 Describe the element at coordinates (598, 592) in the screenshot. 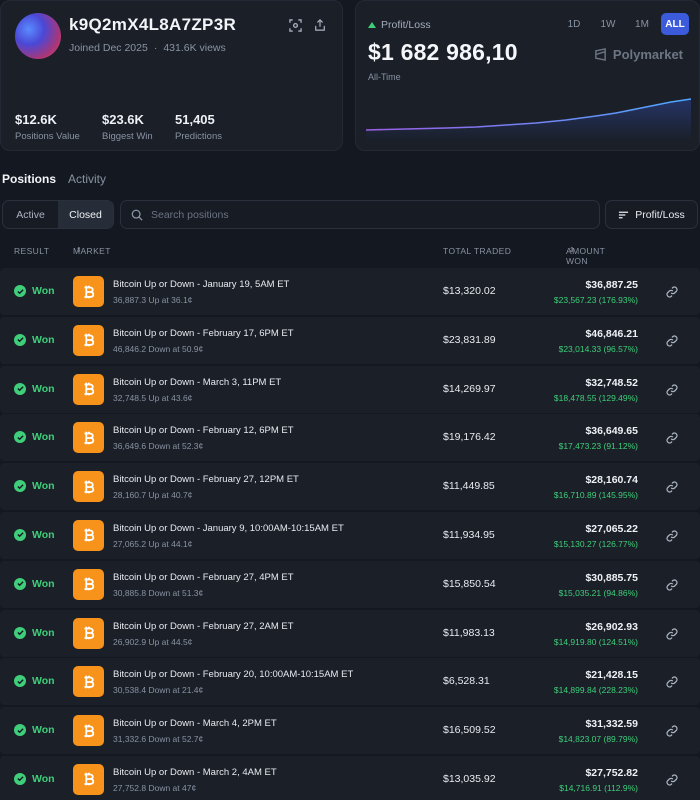

I see `profit-gain: $15,035.21 (94.86%)` at that location.